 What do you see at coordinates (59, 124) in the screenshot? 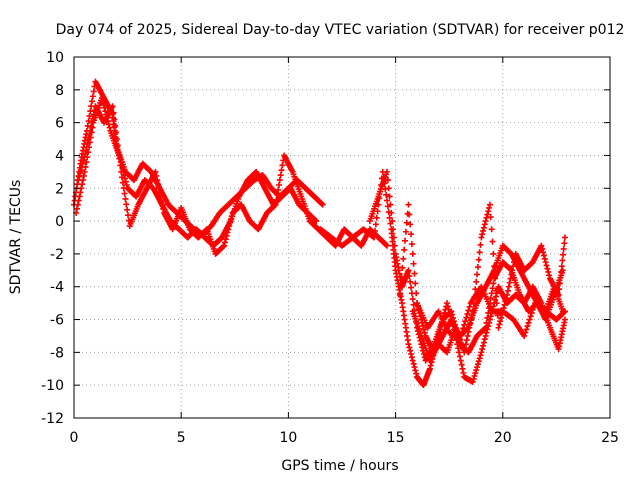
I see `y-tick-label: 6` at bounding box center [59, 124].